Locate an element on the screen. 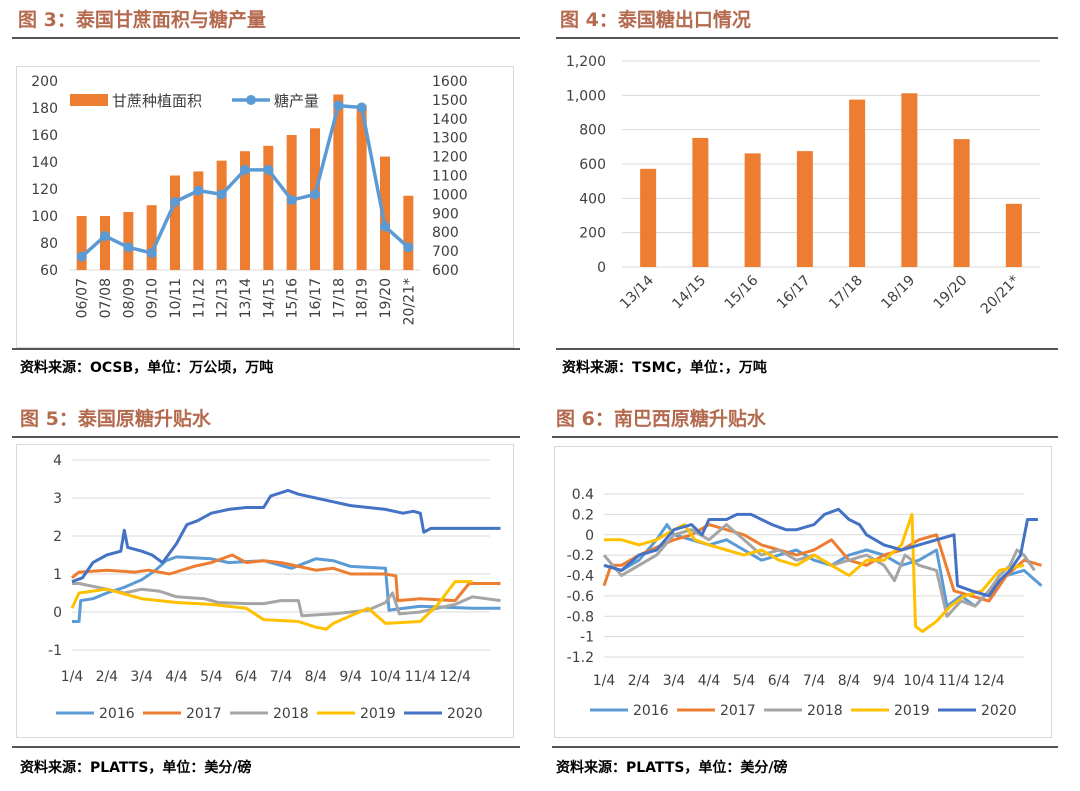  x-tick-label: 08/09 is located at coordinates (129, 298).